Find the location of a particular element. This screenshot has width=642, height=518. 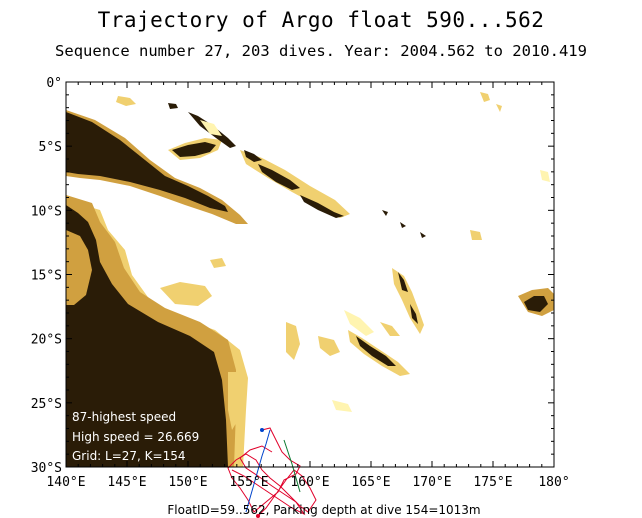

trajectory-start-marker is located at coordinates (262, 430).